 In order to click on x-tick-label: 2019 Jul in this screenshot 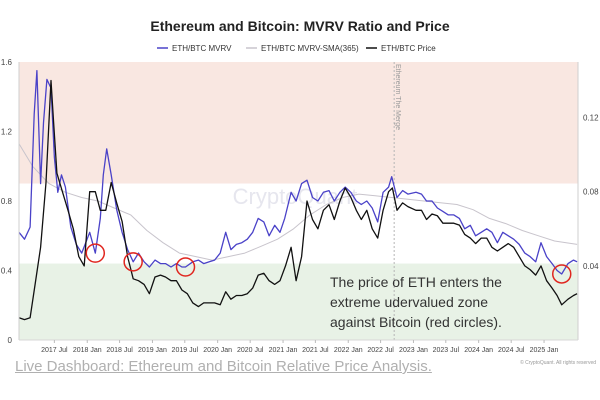, I will do `click(185, 350)`.